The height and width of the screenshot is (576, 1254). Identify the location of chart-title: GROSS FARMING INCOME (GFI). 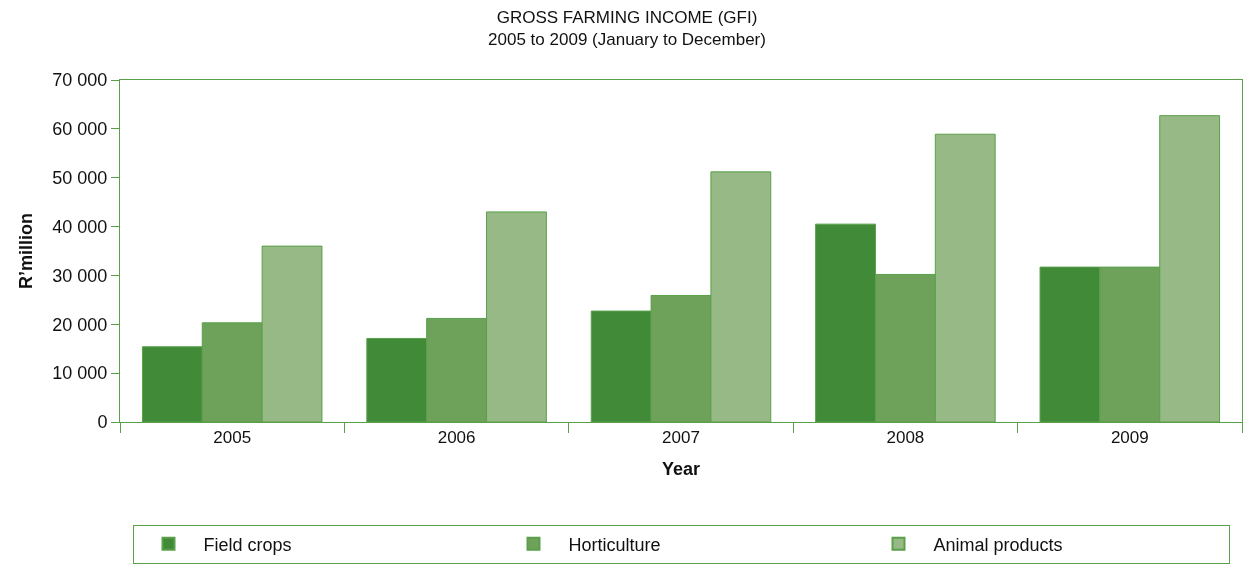
(627, 18).